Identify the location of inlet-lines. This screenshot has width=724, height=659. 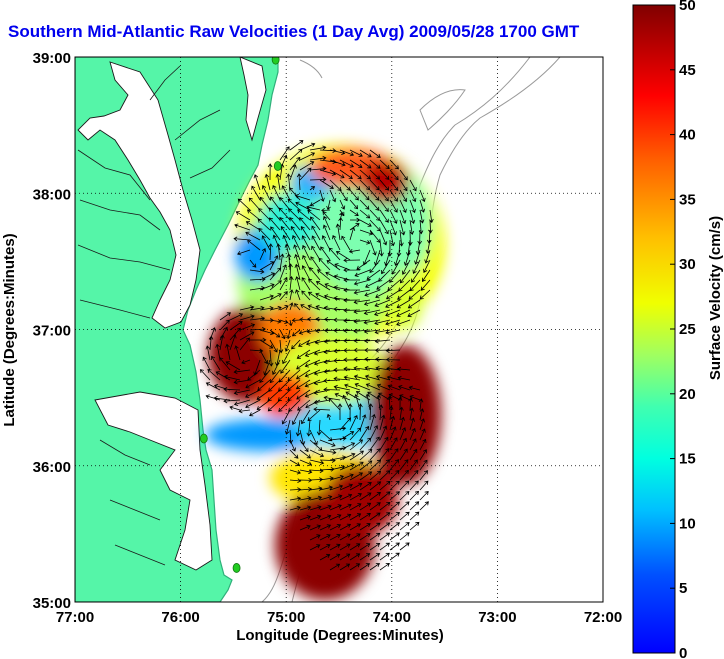
(132, 502).